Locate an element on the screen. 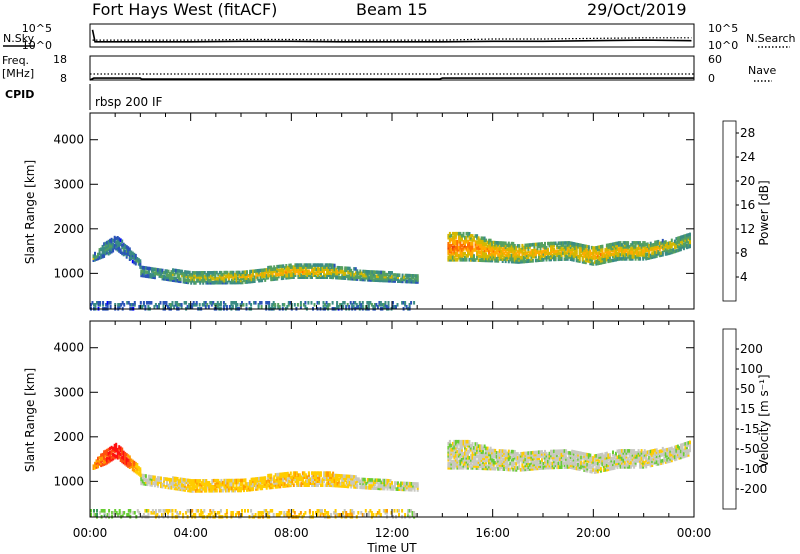  power-ytick-label: 4000 is located at coordinates (68, 140).